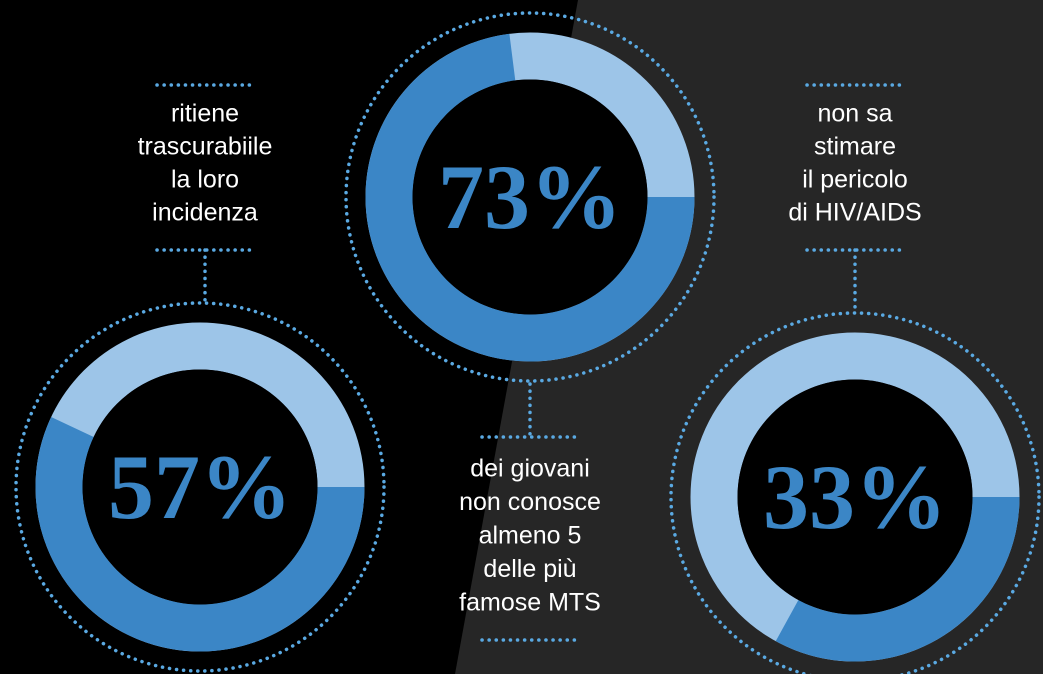 The image size is (1043, 674). I want to click on annotation-line: trascurabiile, so click(205, 147).